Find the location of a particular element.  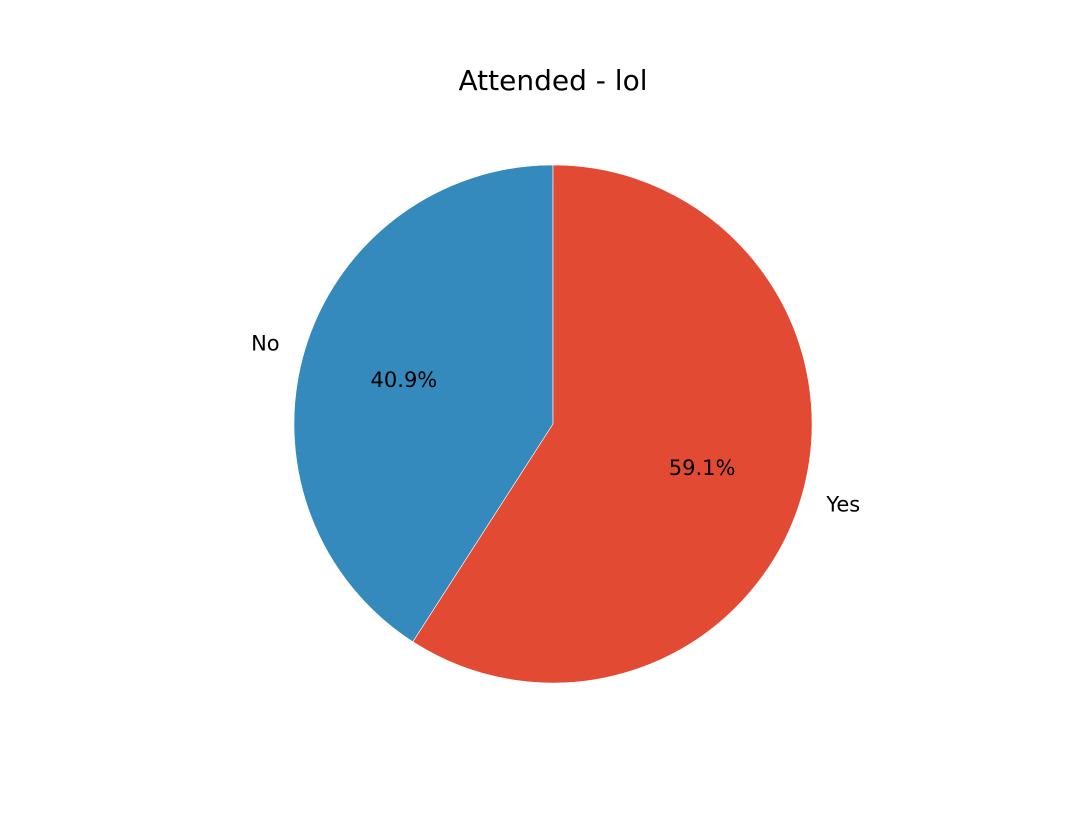

pie-labels: No 40.9% Yes 59.1% is located at coordinates (555, 424).